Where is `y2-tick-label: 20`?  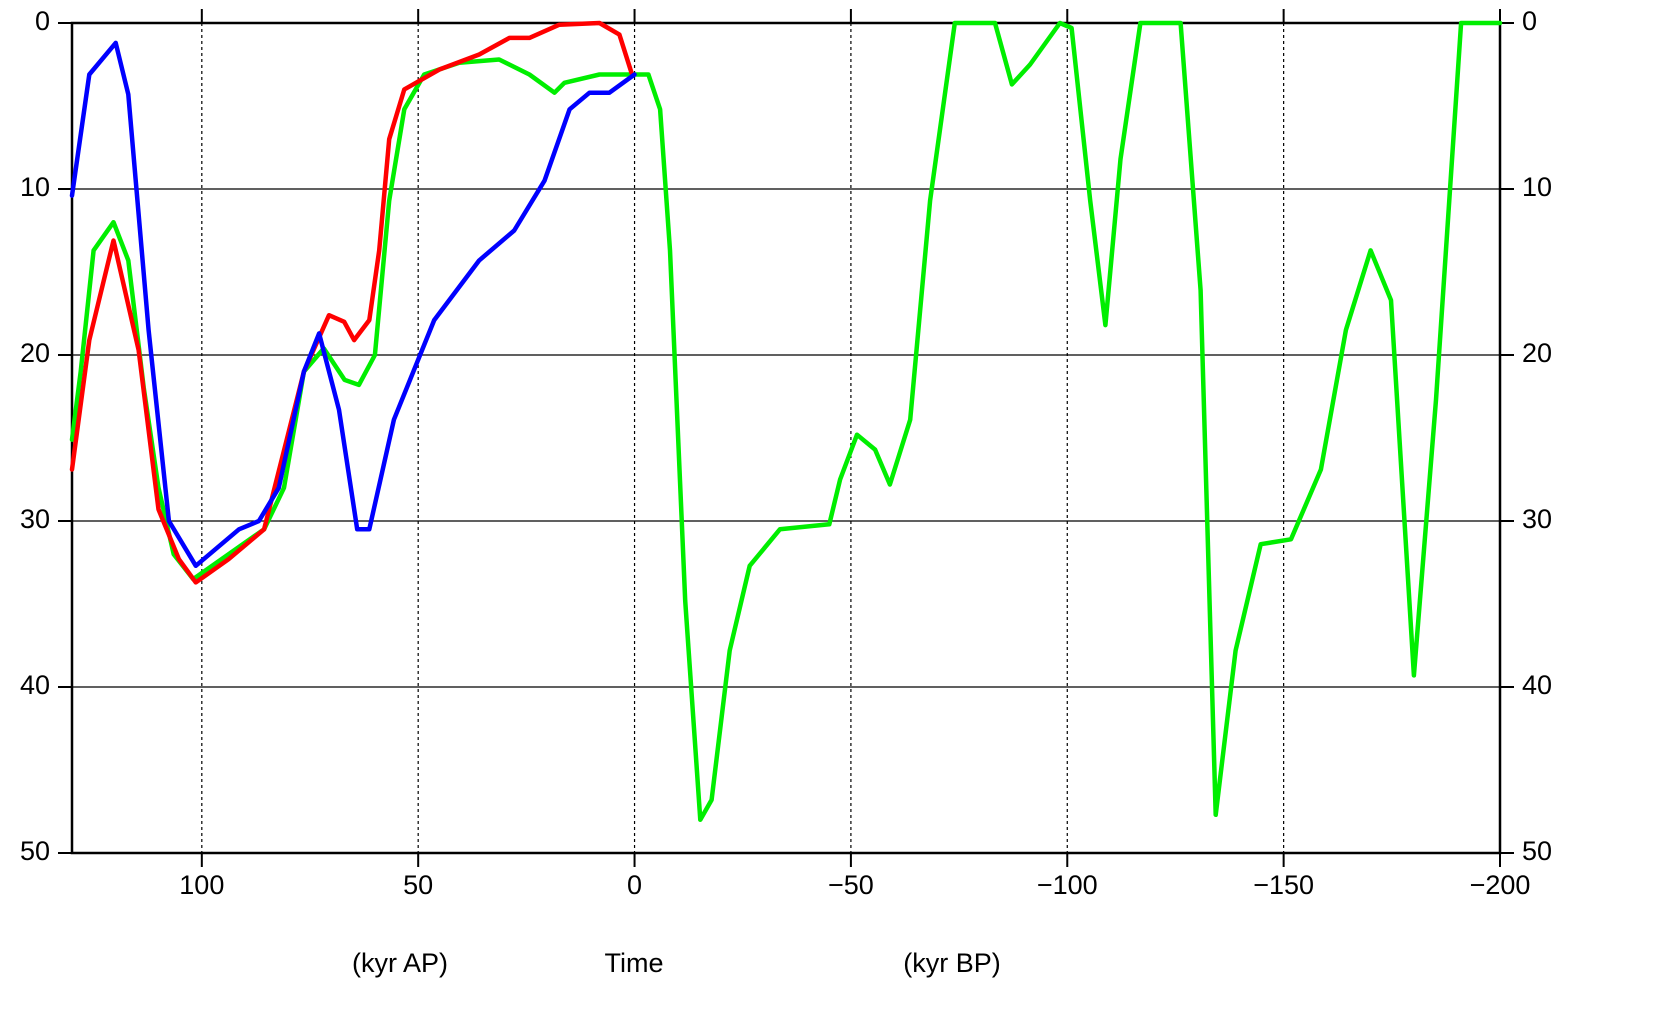
y2-tick-label: 20 is located at coordinates (1537, 353).